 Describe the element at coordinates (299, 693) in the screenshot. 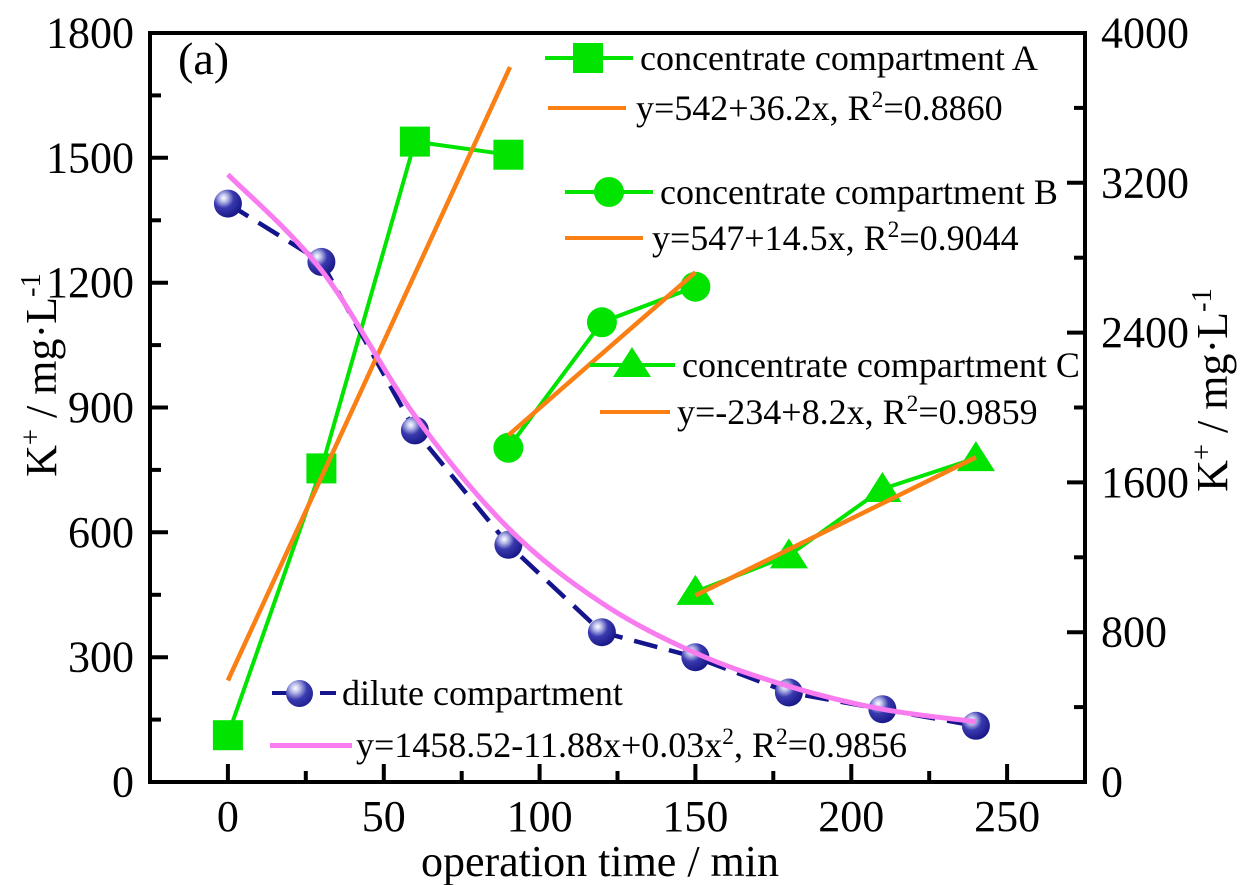

I see `legend-ball-marker` at that location.